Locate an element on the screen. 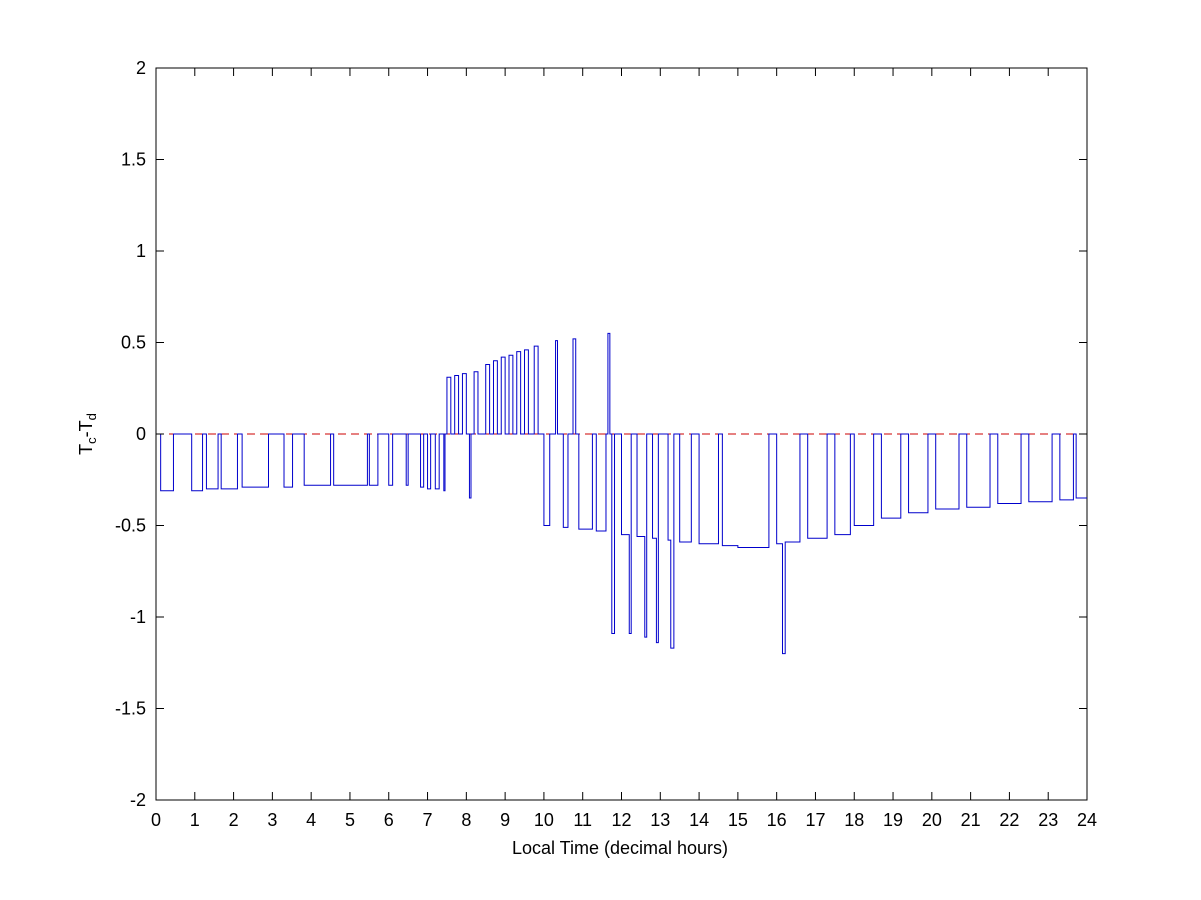 This screenshot has width=1201, height=900. x-tick-label: 20 is located at coordinates (932, 820).